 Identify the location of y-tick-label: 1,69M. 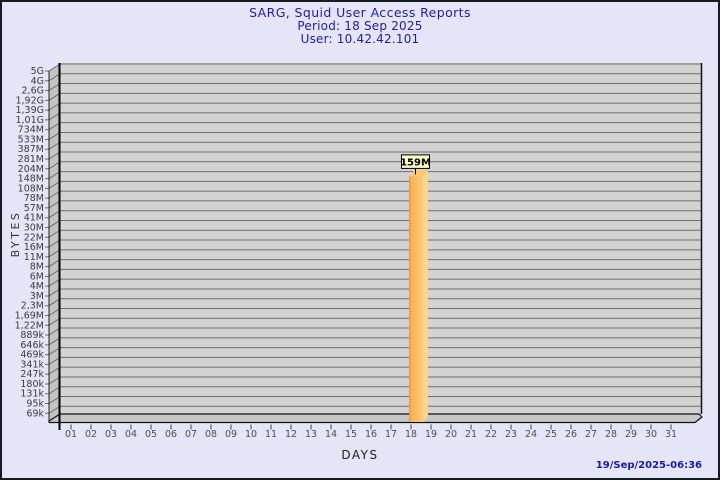
(29, 316).